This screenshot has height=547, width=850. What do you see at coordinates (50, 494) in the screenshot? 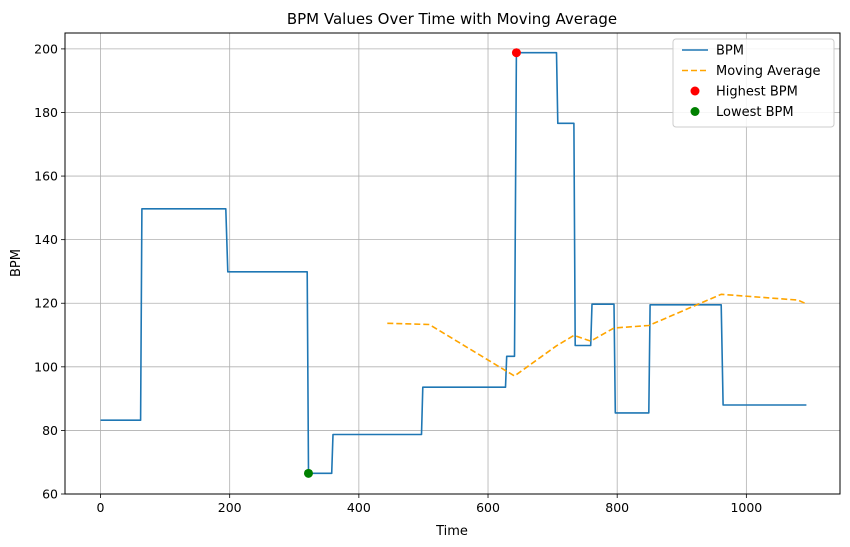
I see `y-tick-label: 60` at bounding box center [50, 494].